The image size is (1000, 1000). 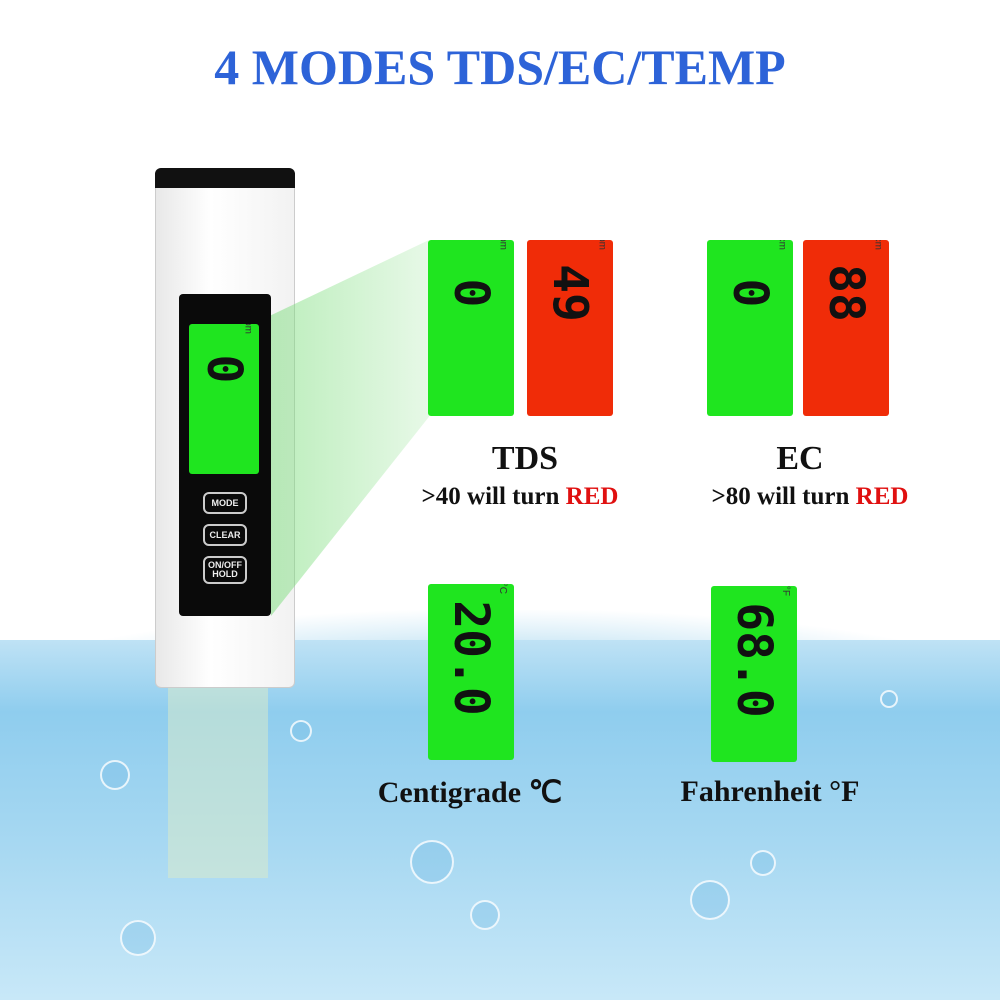 I want to click on ec-note: >80 will turn RED, so click(x=810, y=497).